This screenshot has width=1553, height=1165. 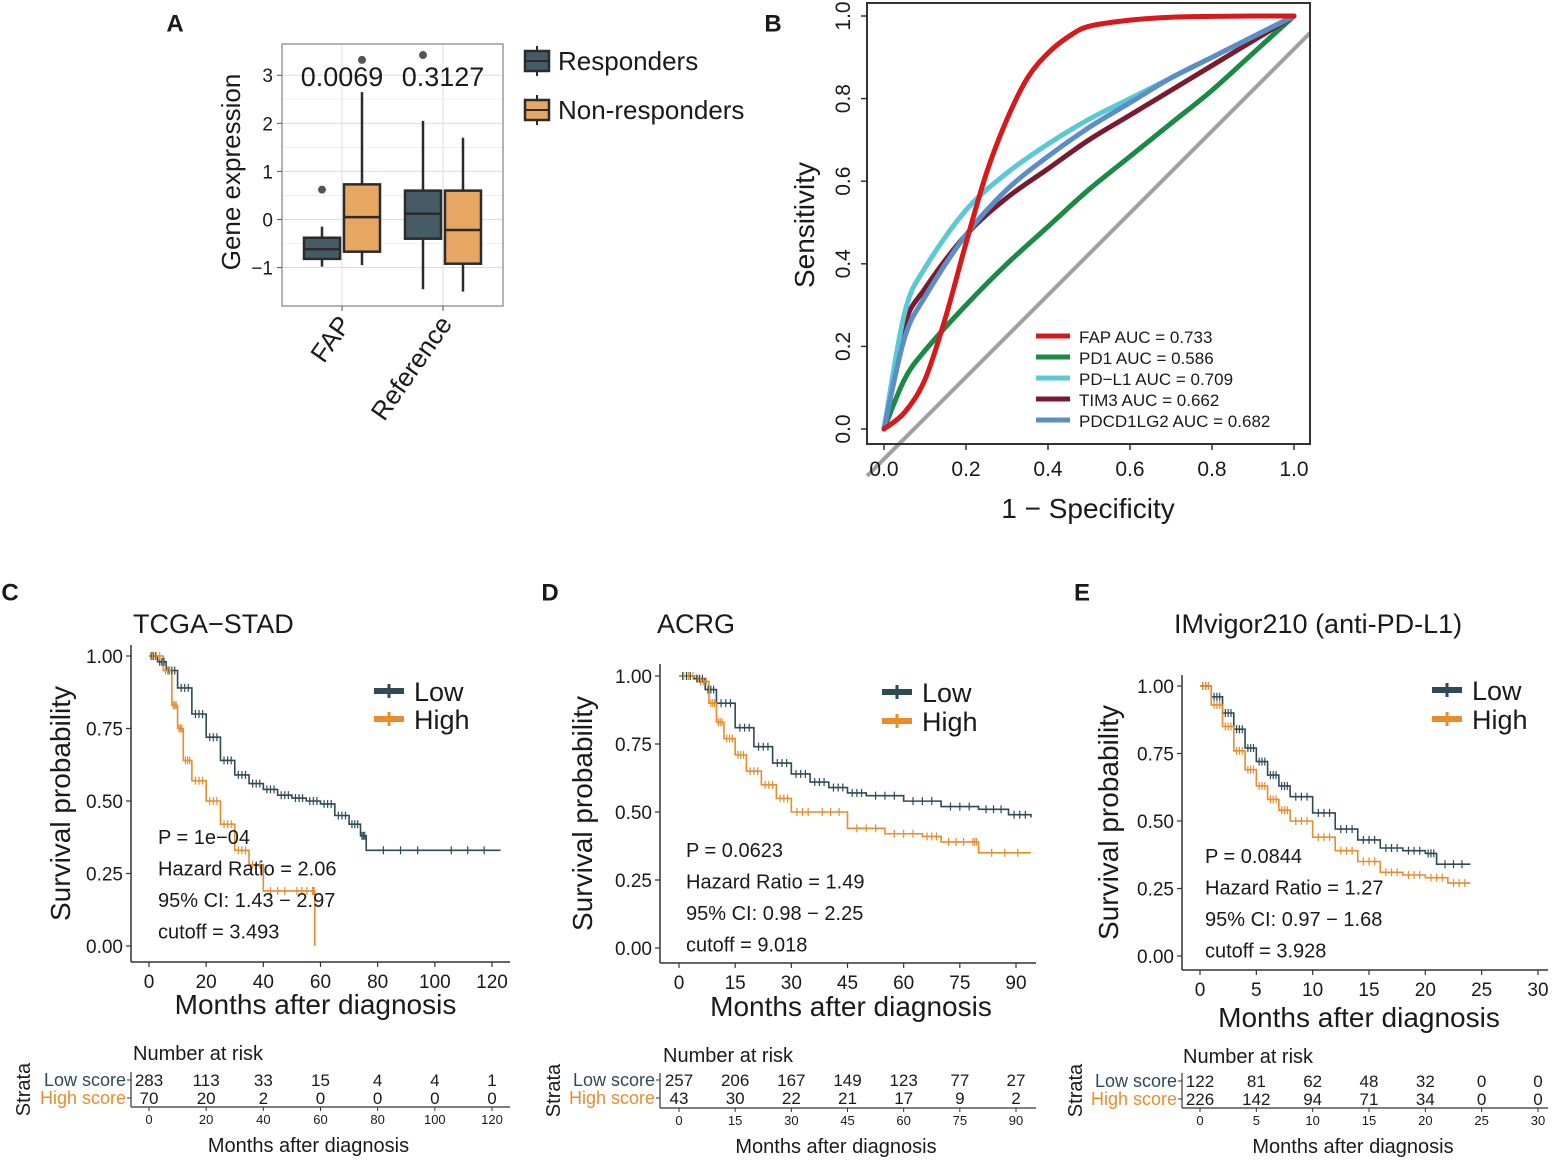 I want to click on panel-d-xtick-label: 60, so click(x=903, y=983).